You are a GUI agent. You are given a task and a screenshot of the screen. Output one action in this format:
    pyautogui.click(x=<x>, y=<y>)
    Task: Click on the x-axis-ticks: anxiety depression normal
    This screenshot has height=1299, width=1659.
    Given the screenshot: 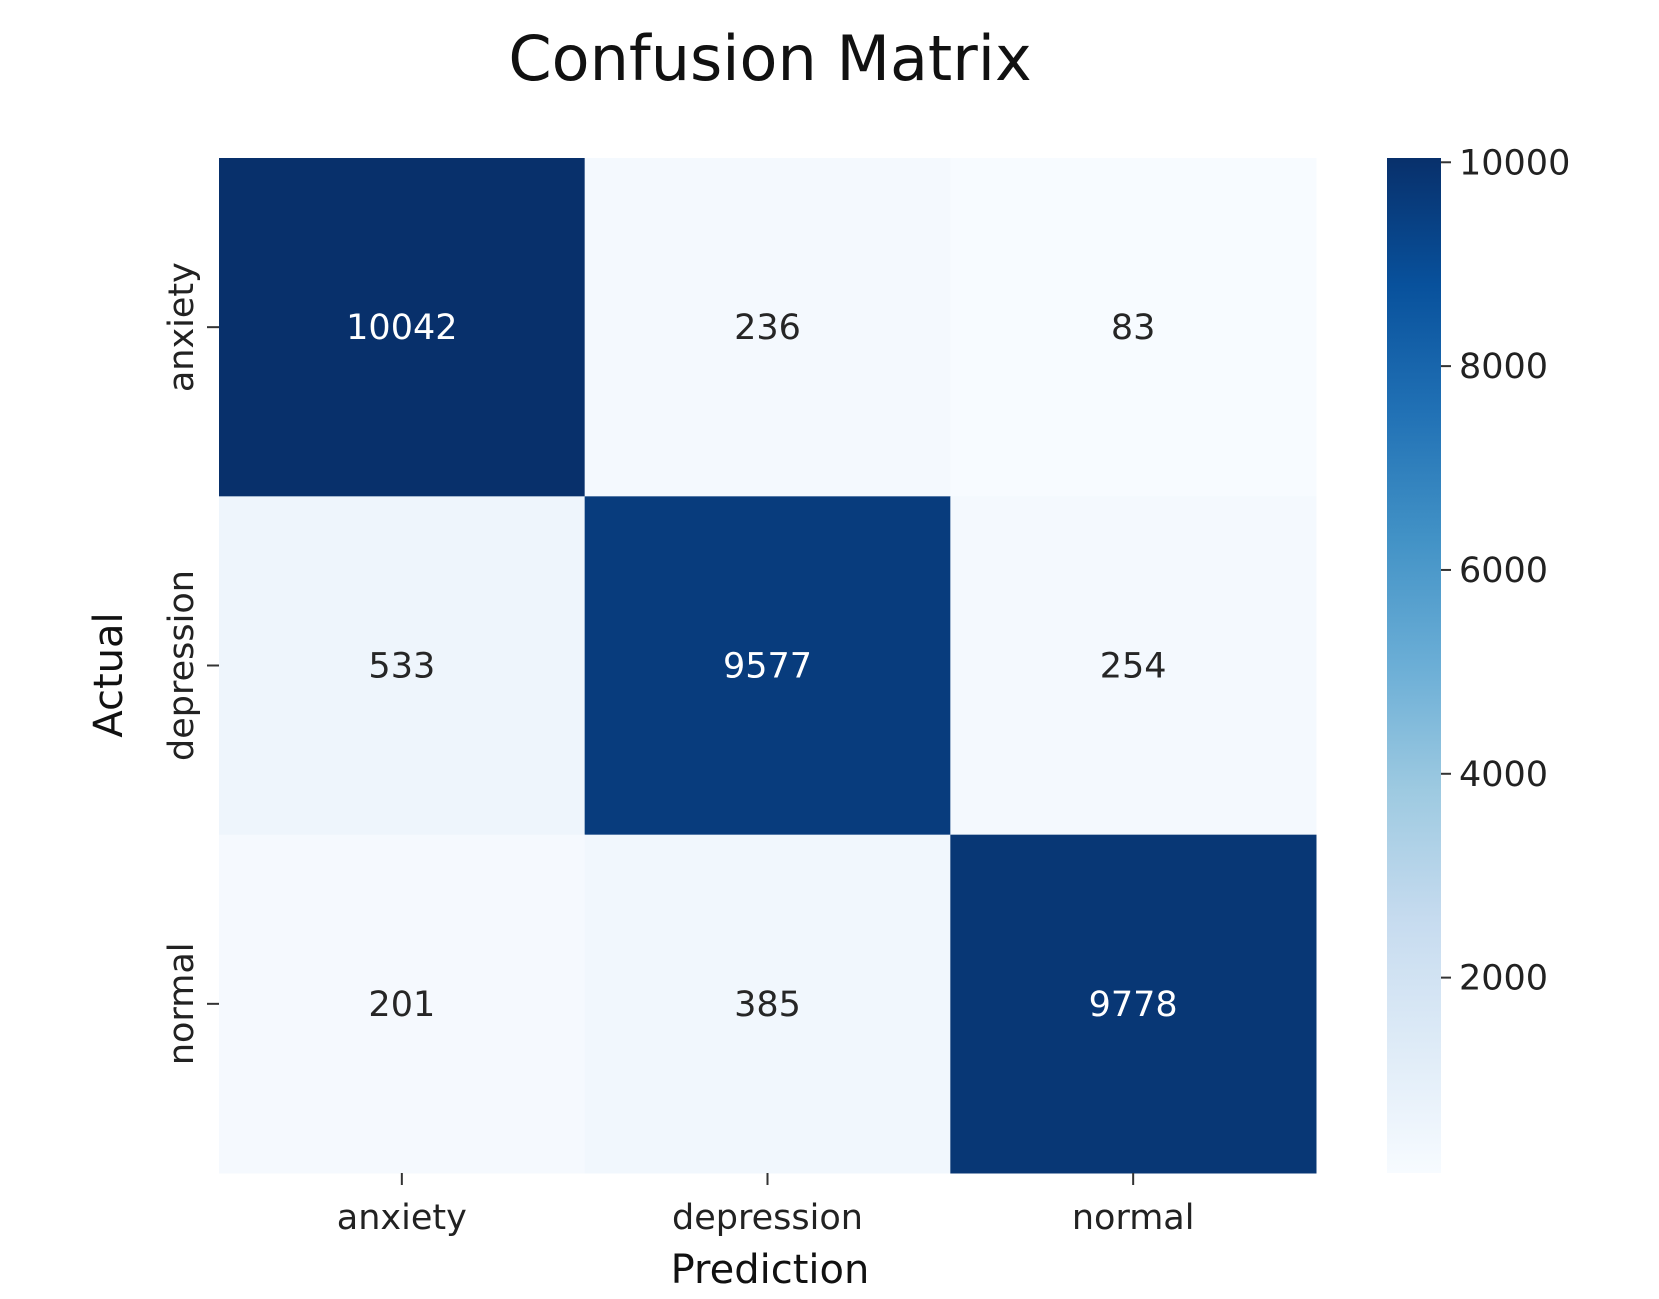 What is the action you would take?
    pyautogui.click(x=766, y=1205)
    